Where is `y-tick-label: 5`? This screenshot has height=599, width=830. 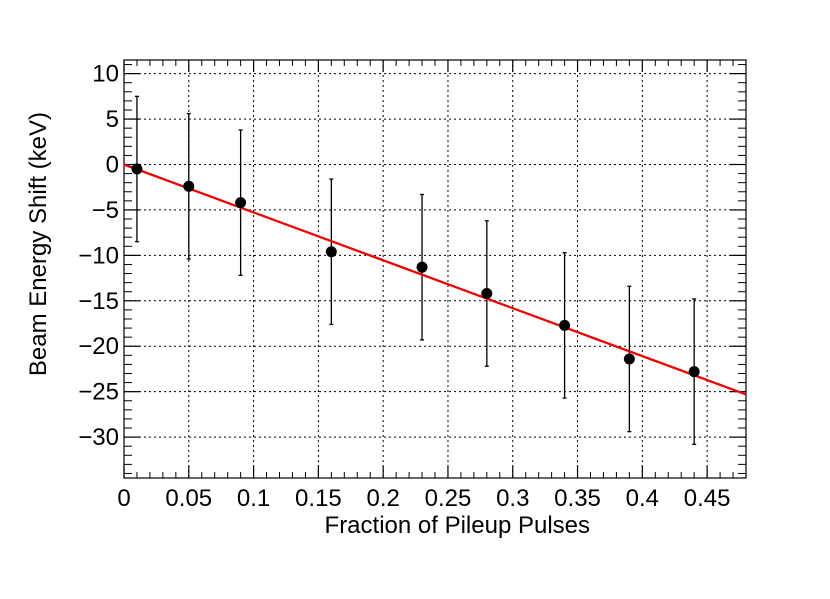
y-tick-label: 5 is located at coordinates (112, 119).